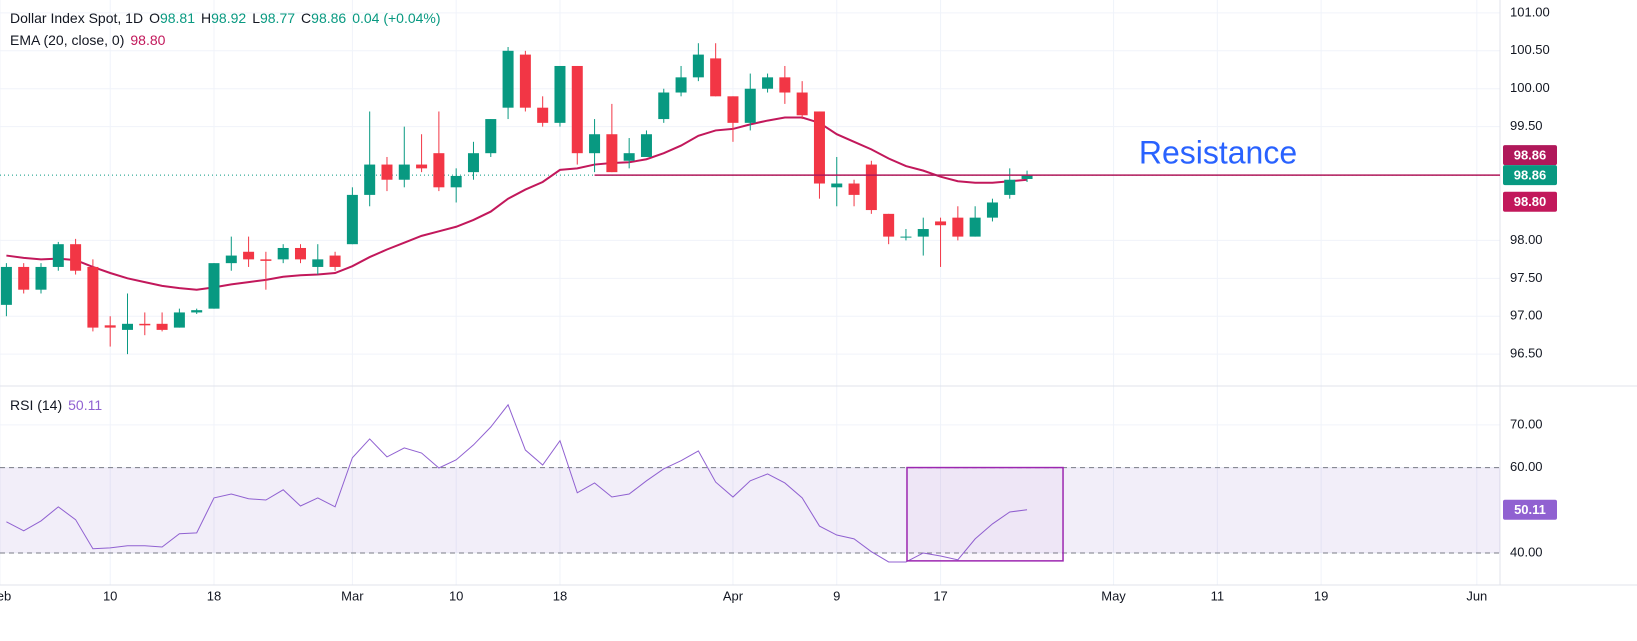  I want to click on ohlc-value: 98.92, so click(229, 18).